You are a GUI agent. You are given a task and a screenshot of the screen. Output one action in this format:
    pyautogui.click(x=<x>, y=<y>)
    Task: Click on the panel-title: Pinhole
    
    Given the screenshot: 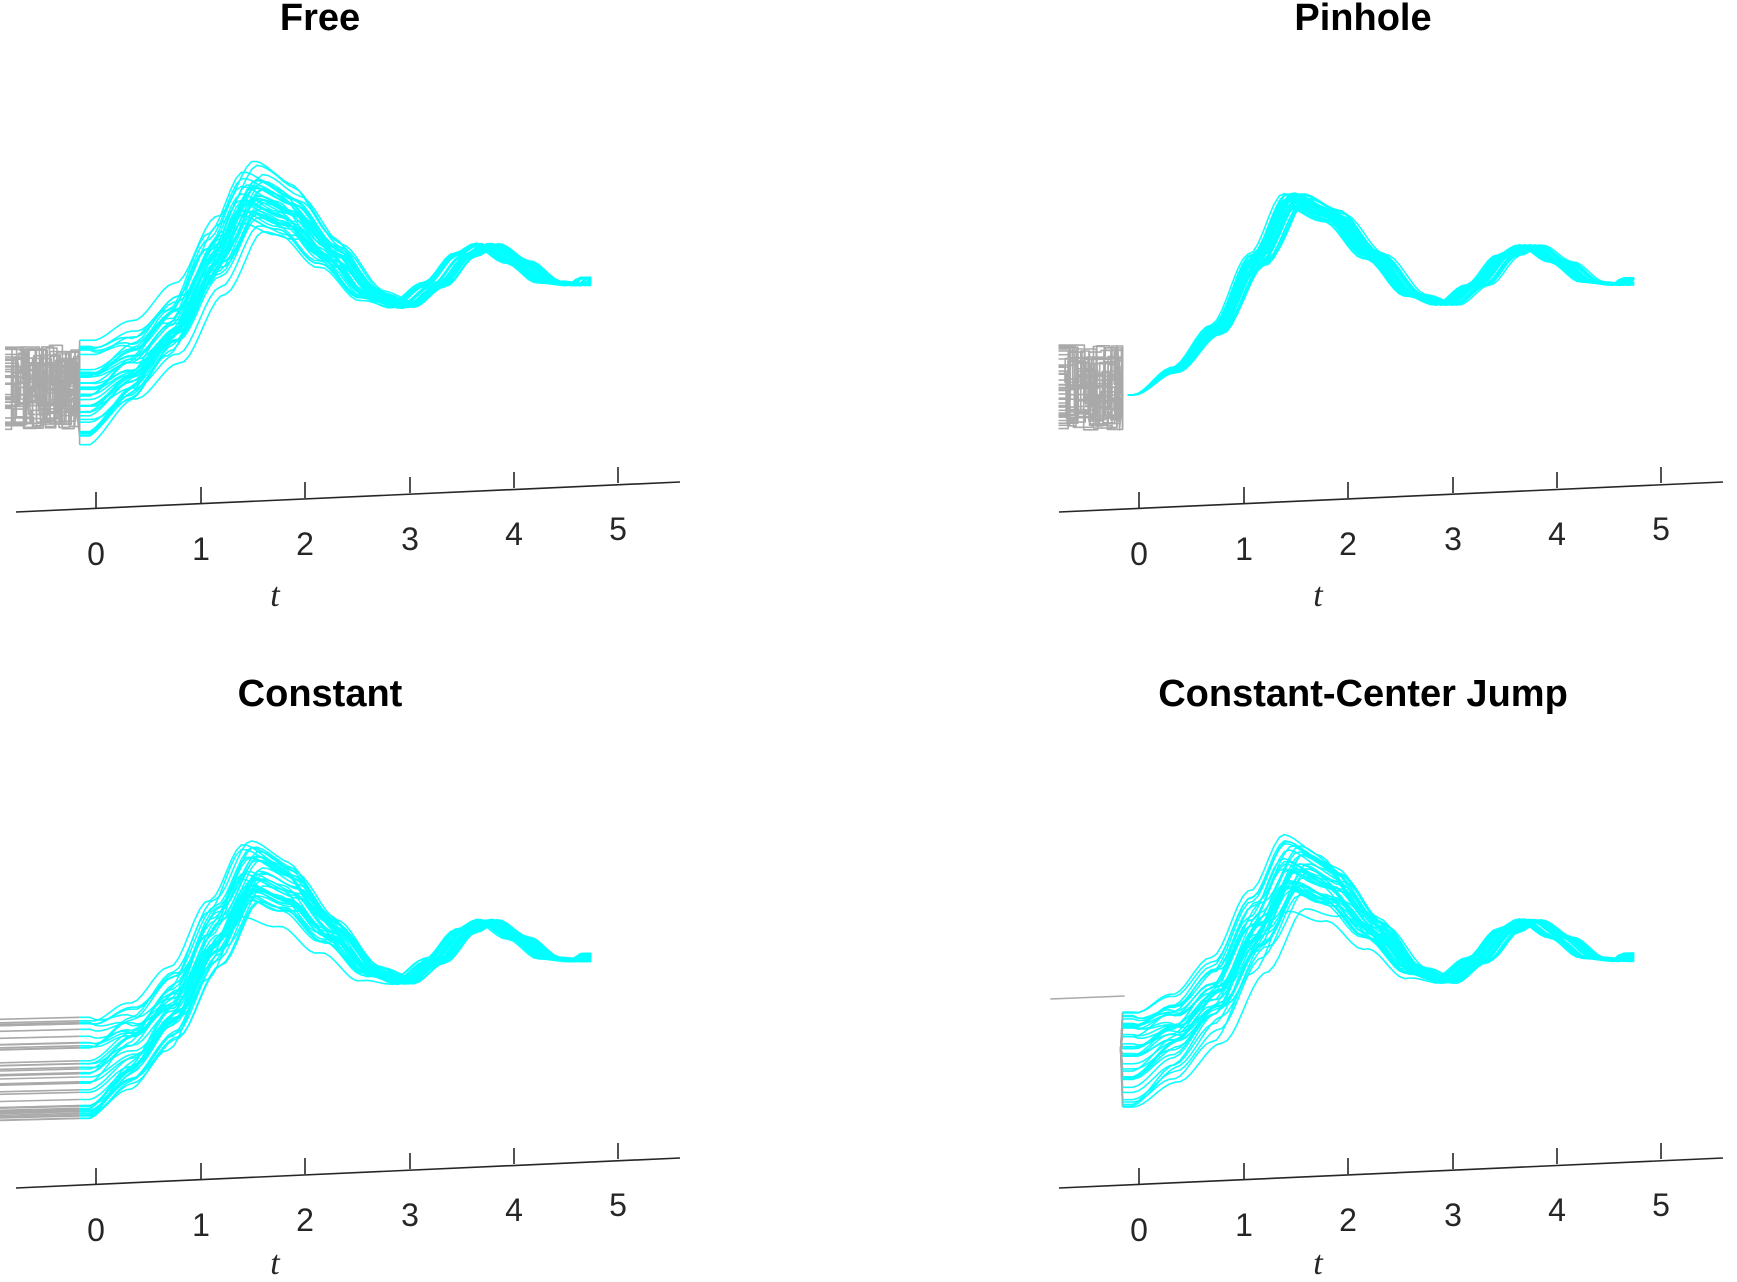 What is the action you would take?
    pyautogui.click(x=1362, y=19)
    